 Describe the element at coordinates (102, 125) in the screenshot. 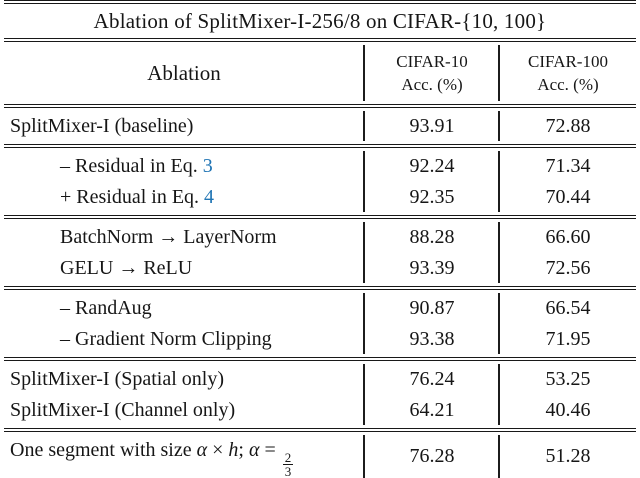

I see `ablation-label: SplitMixer-I (baseline)` at that location.